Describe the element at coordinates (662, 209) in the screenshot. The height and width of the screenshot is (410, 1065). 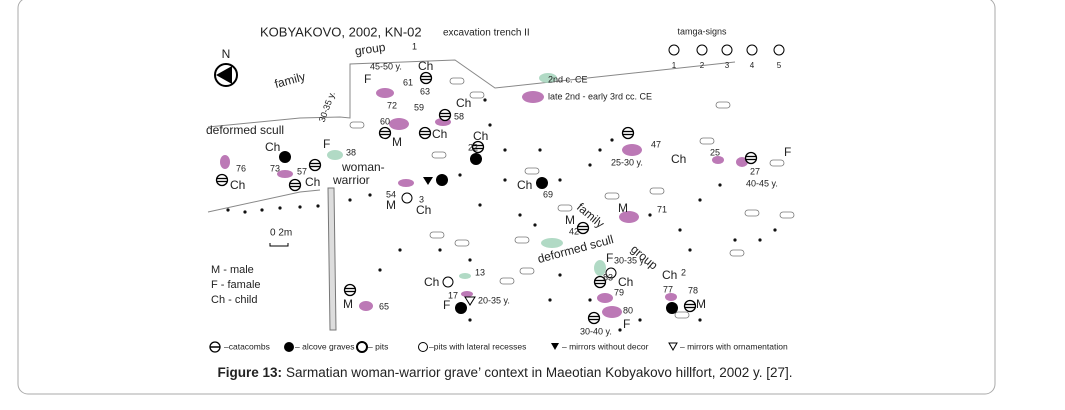
I see `map-label: 71` at that location.